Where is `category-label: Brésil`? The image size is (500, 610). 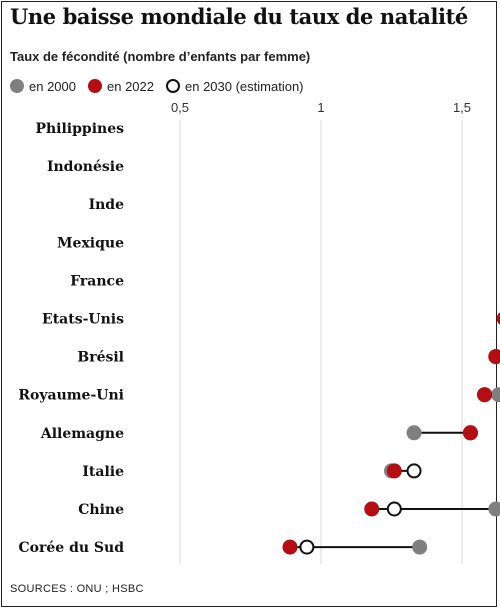 category-label: Brésil is located at coordinates (100, 358).